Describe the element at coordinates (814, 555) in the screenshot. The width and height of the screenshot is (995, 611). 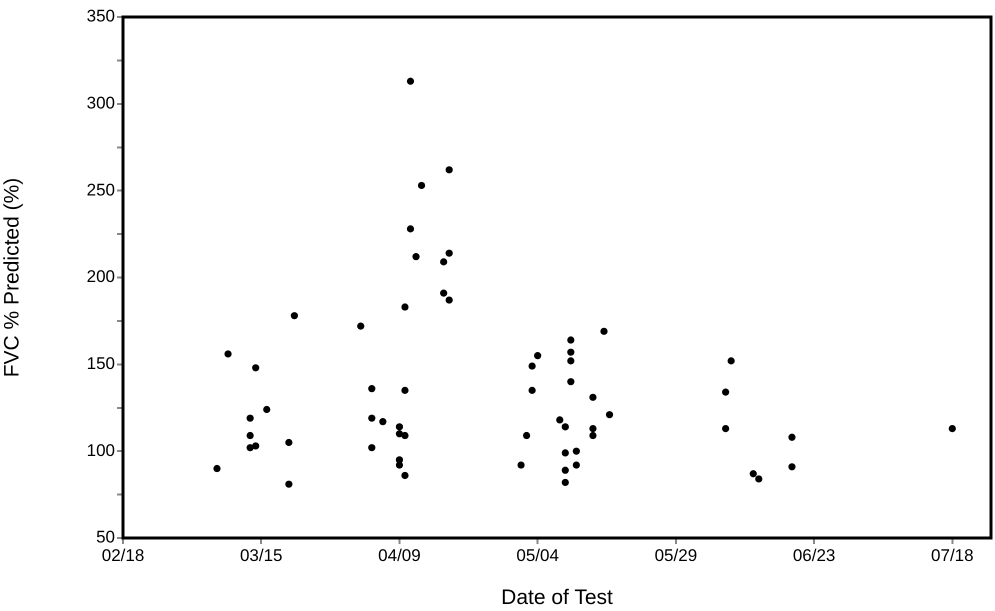
I see `x-tick-label: 06/23` at that location.